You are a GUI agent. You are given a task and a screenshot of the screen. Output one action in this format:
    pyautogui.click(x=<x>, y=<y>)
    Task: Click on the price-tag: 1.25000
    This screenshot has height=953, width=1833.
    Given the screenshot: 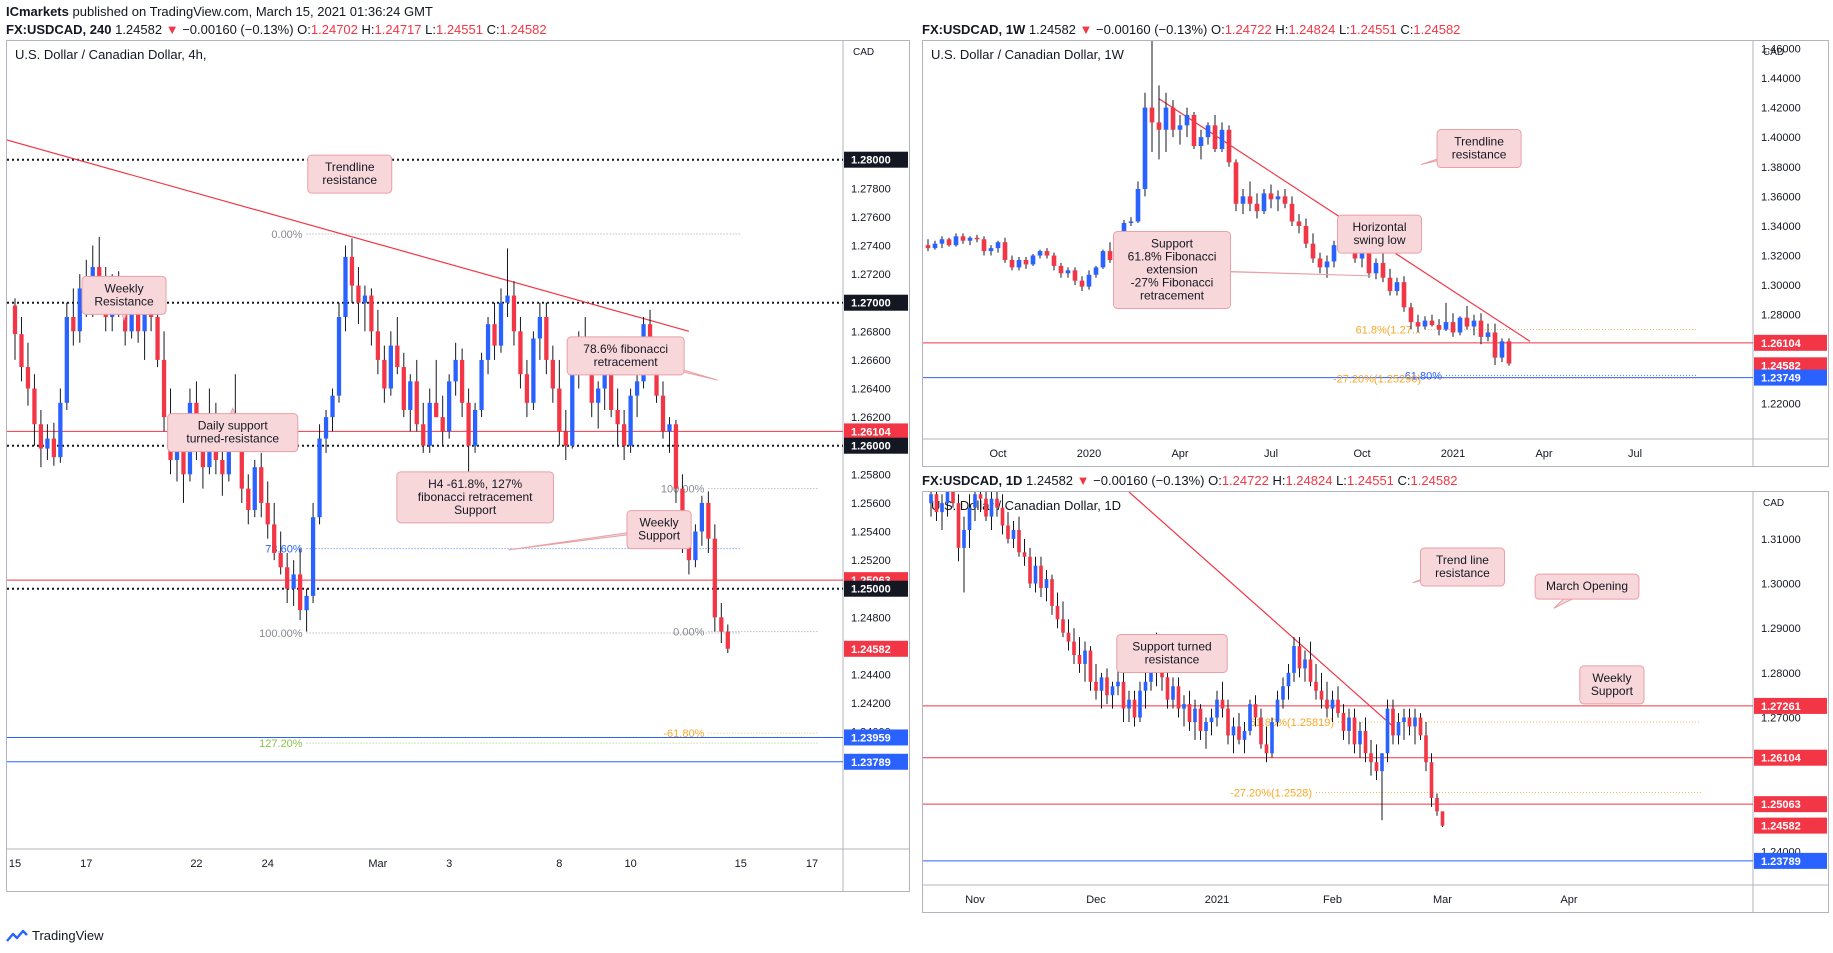 What is the action you would take?
    pyautogui.click(x=876, y=588)
    